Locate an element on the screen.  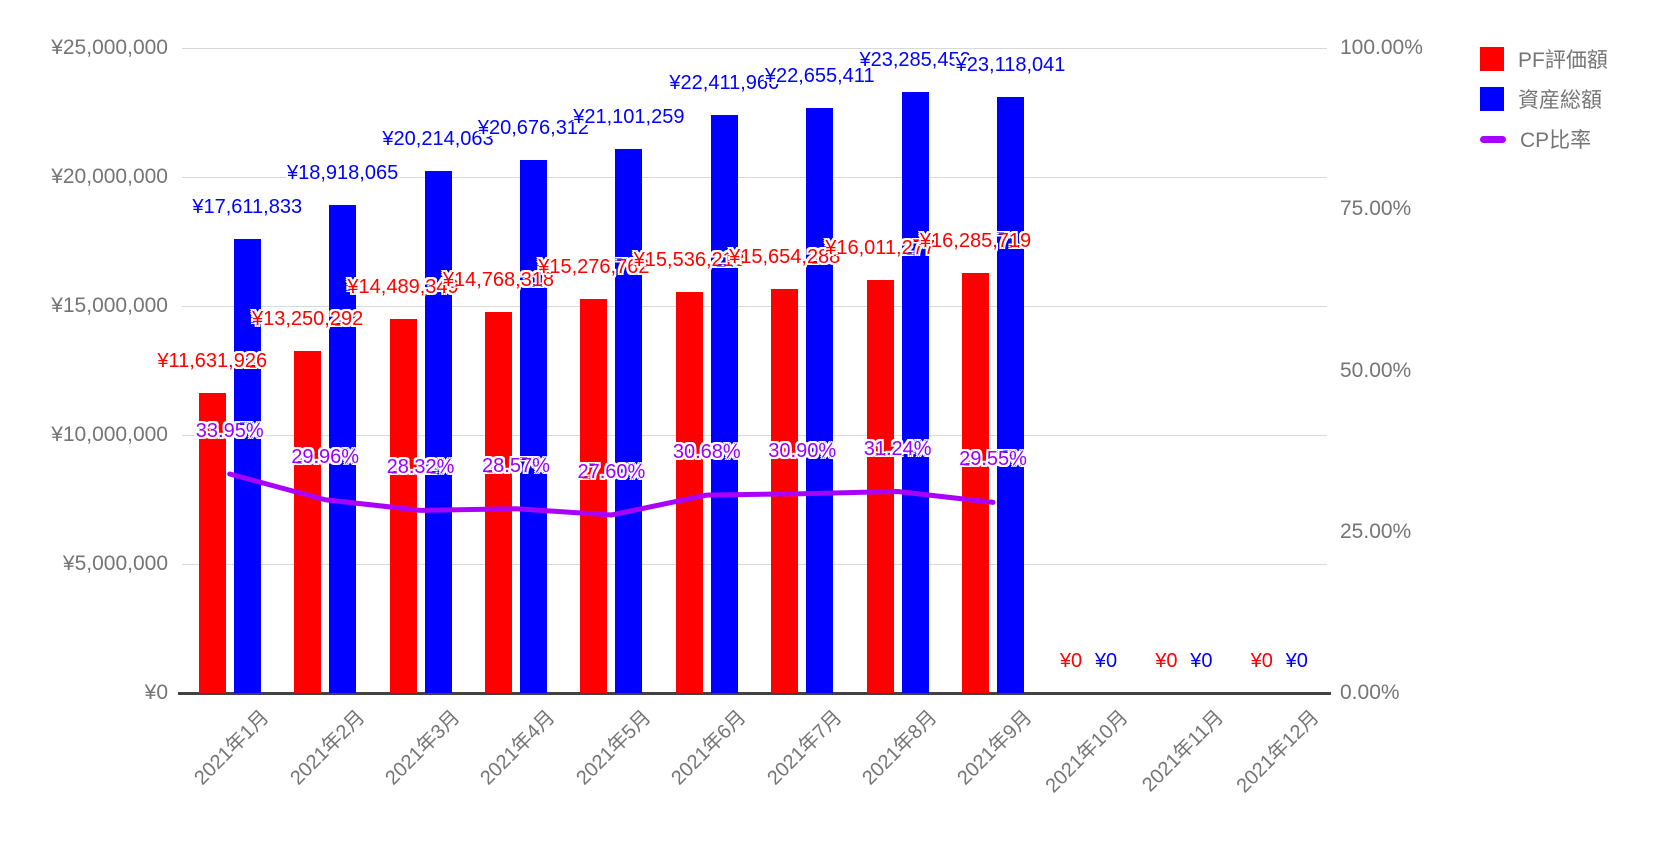
value-label-assets-7: ¥22,655,411 is located at coordinates (819, 76).